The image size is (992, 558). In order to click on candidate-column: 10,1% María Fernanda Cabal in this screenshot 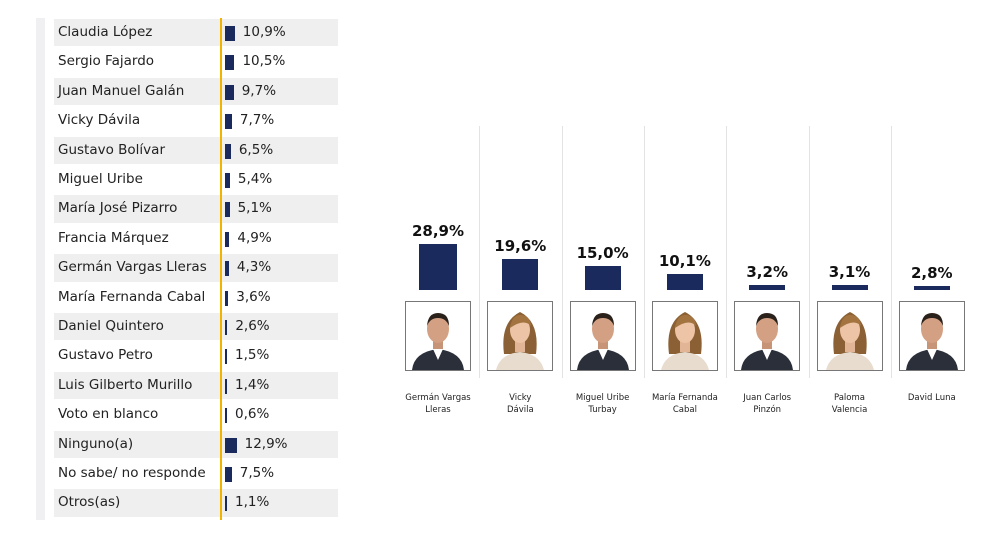, I will do `click(685, 275)`.